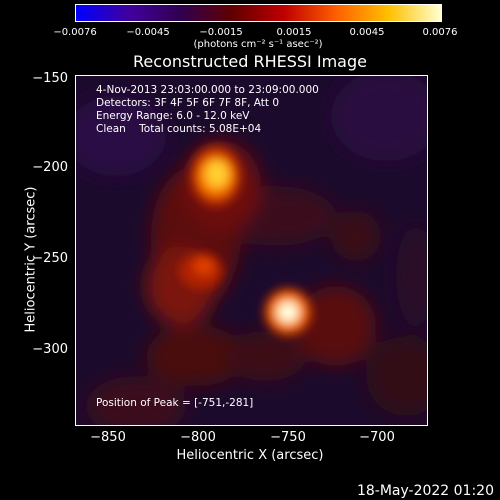  Describe the element at coordinates (50, 349) in the screenshot. I see `y-tick-label: −300` at that location.